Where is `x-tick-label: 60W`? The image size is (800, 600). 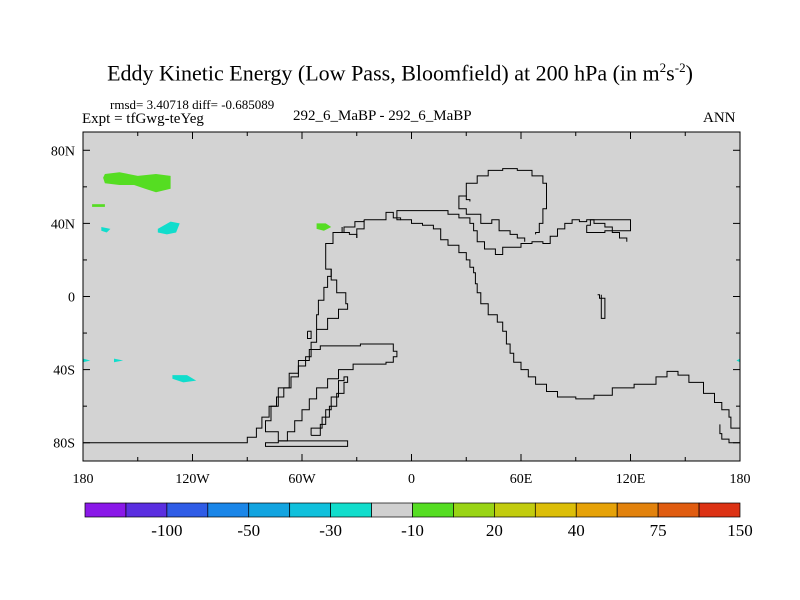 x-tick-label: 60W is located at coordinates (302, 479).